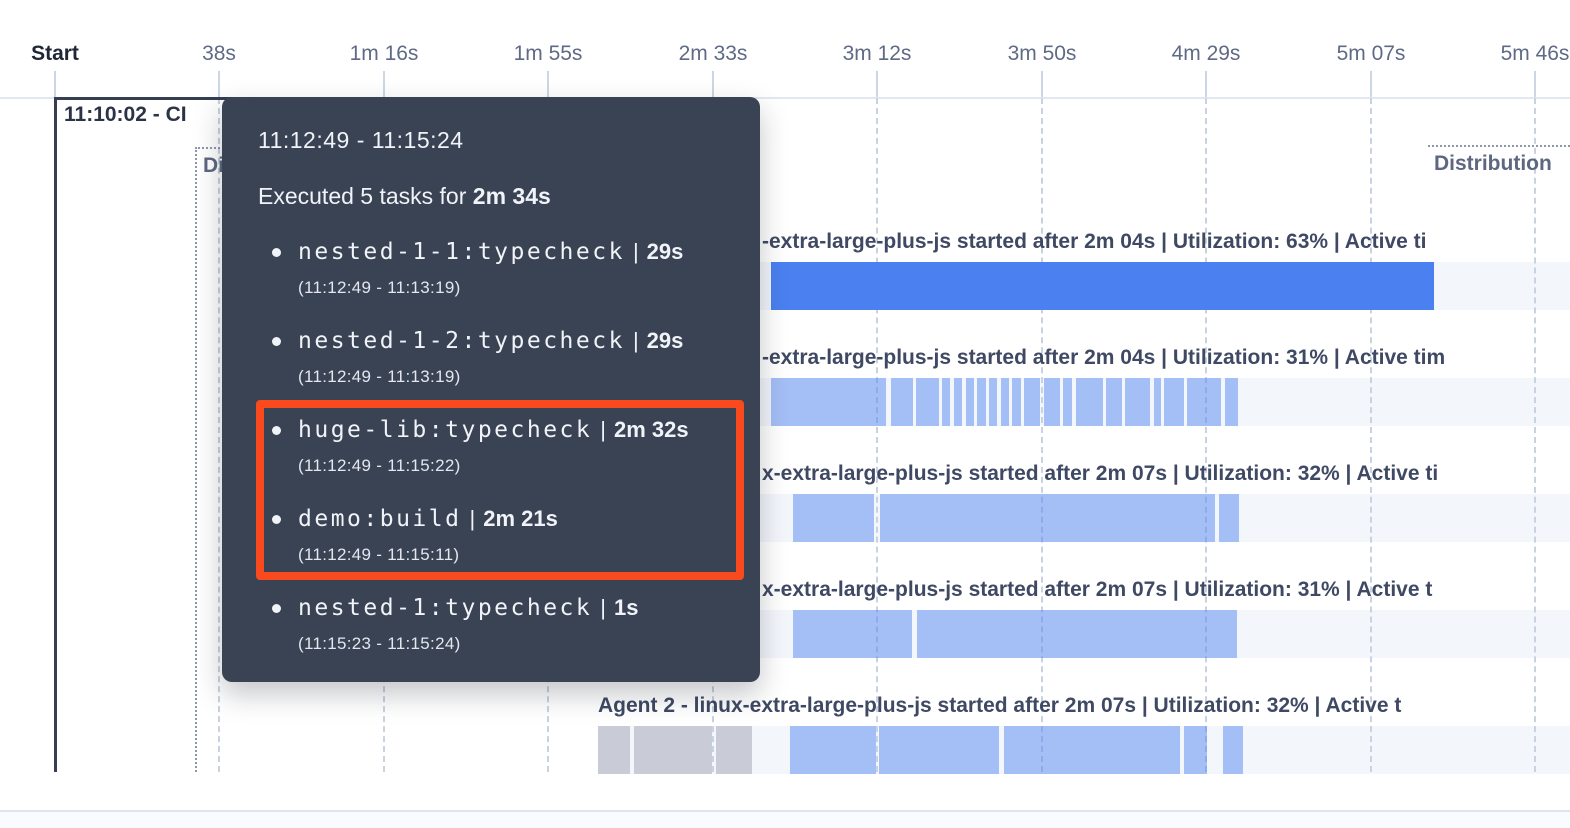 This screenshot has height=828, width=1570. Describe the element at coordinates (548, 53) in the screenshot. I see `axis-tick-label: 1m 55s` at that location.